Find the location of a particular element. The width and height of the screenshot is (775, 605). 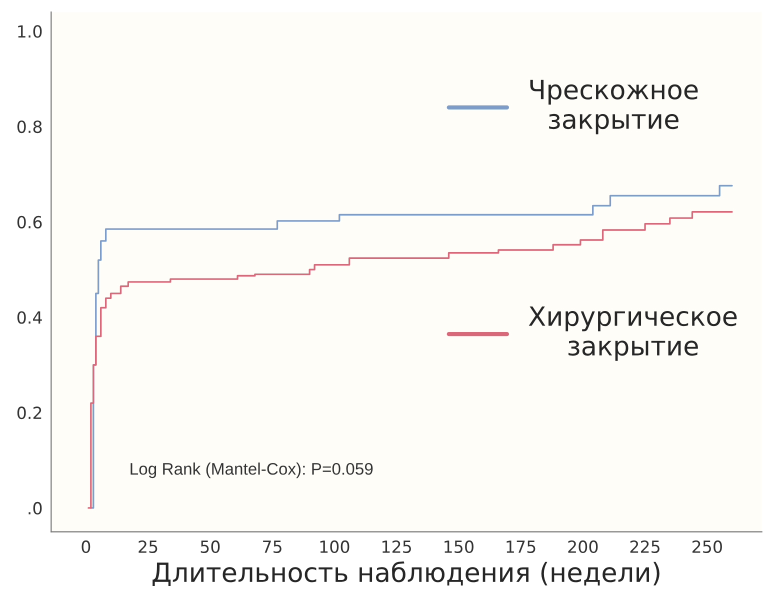

x-tick-label: 100 is located at coordinates (335, 547).